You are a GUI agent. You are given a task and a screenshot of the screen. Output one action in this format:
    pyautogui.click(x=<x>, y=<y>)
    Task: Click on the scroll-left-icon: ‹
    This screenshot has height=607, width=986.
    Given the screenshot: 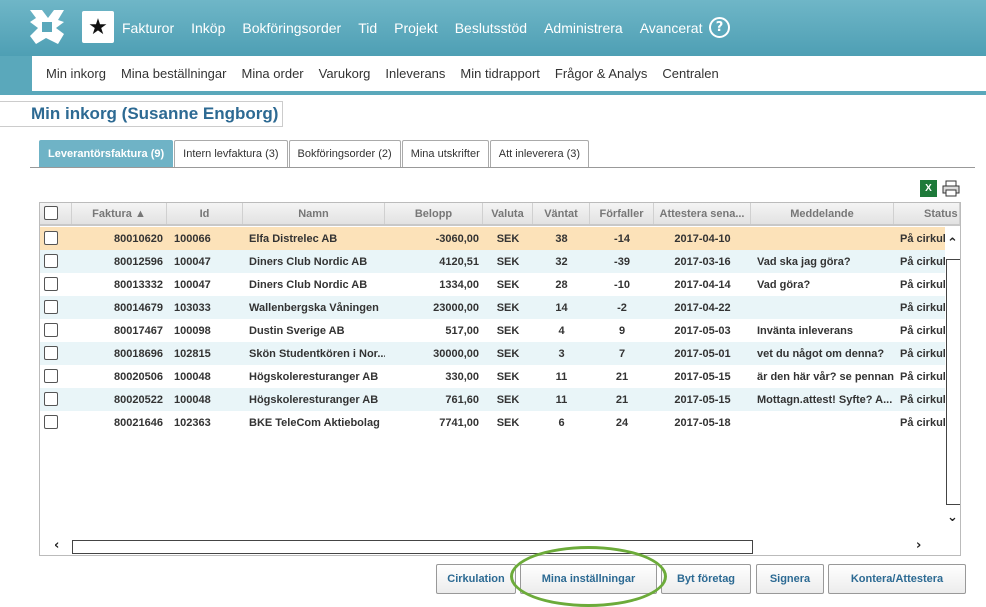 What is the action you would take?
    pyautogui.click(x=57, y=545)
    